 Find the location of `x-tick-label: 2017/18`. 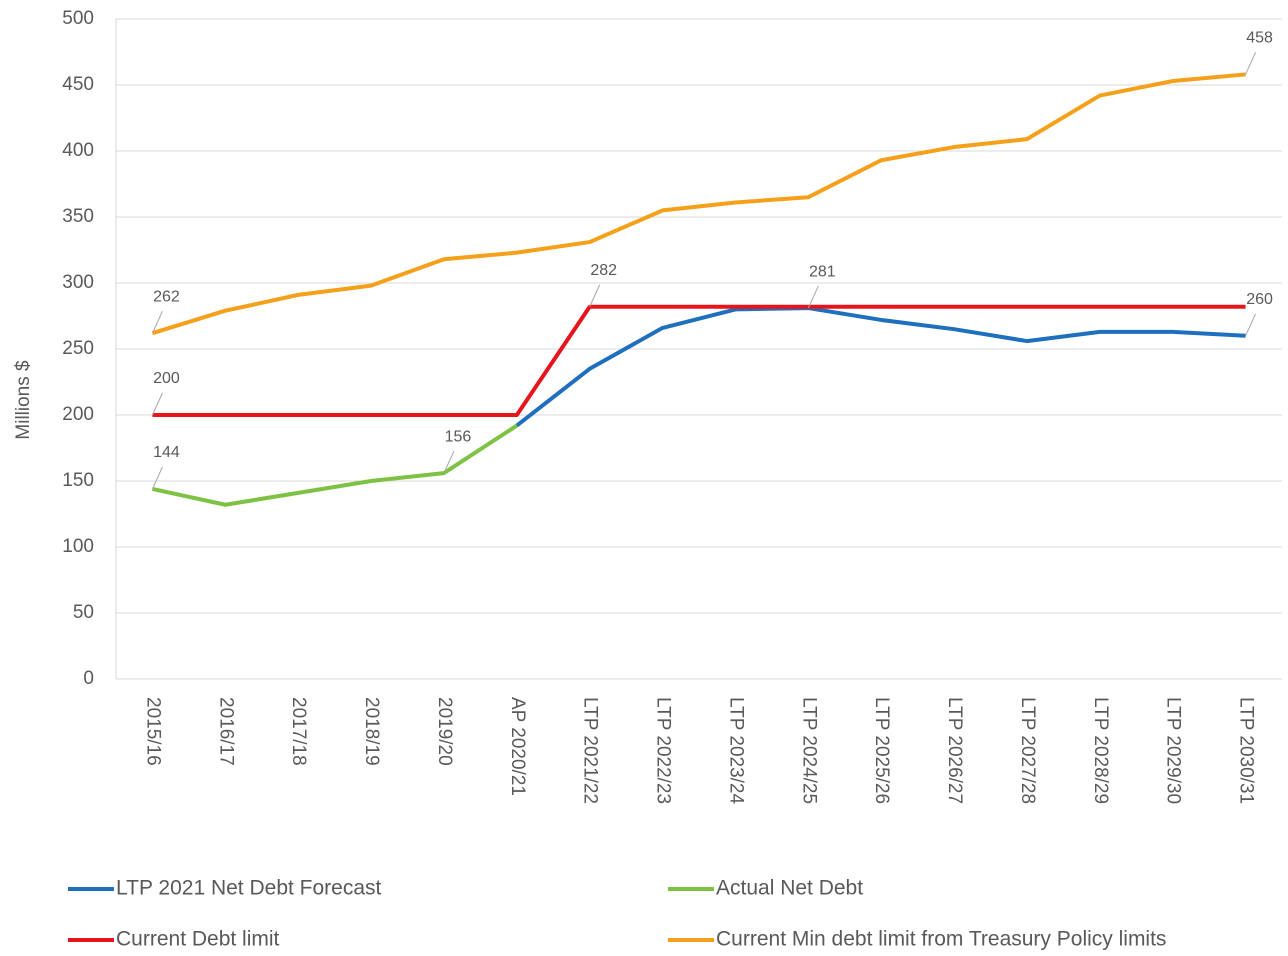

x-tick-label: 2017/18 is located at coordinates (298, 731).